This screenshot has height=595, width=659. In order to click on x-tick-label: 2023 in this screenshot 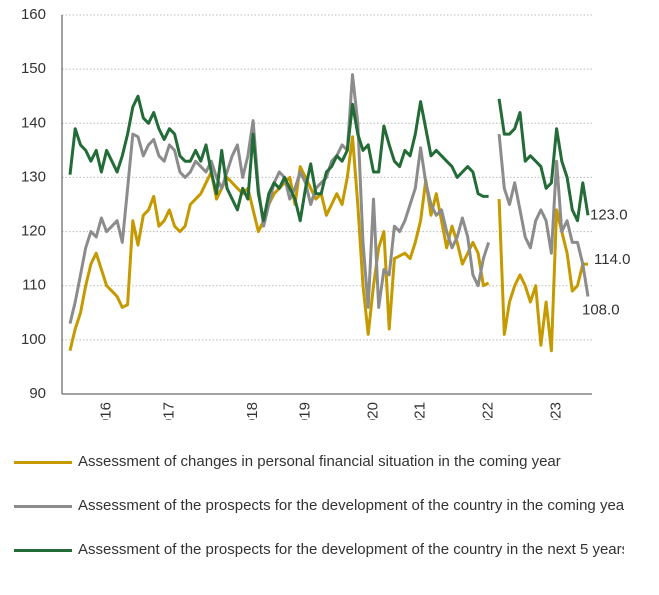, I will do `click(556, 411)`.